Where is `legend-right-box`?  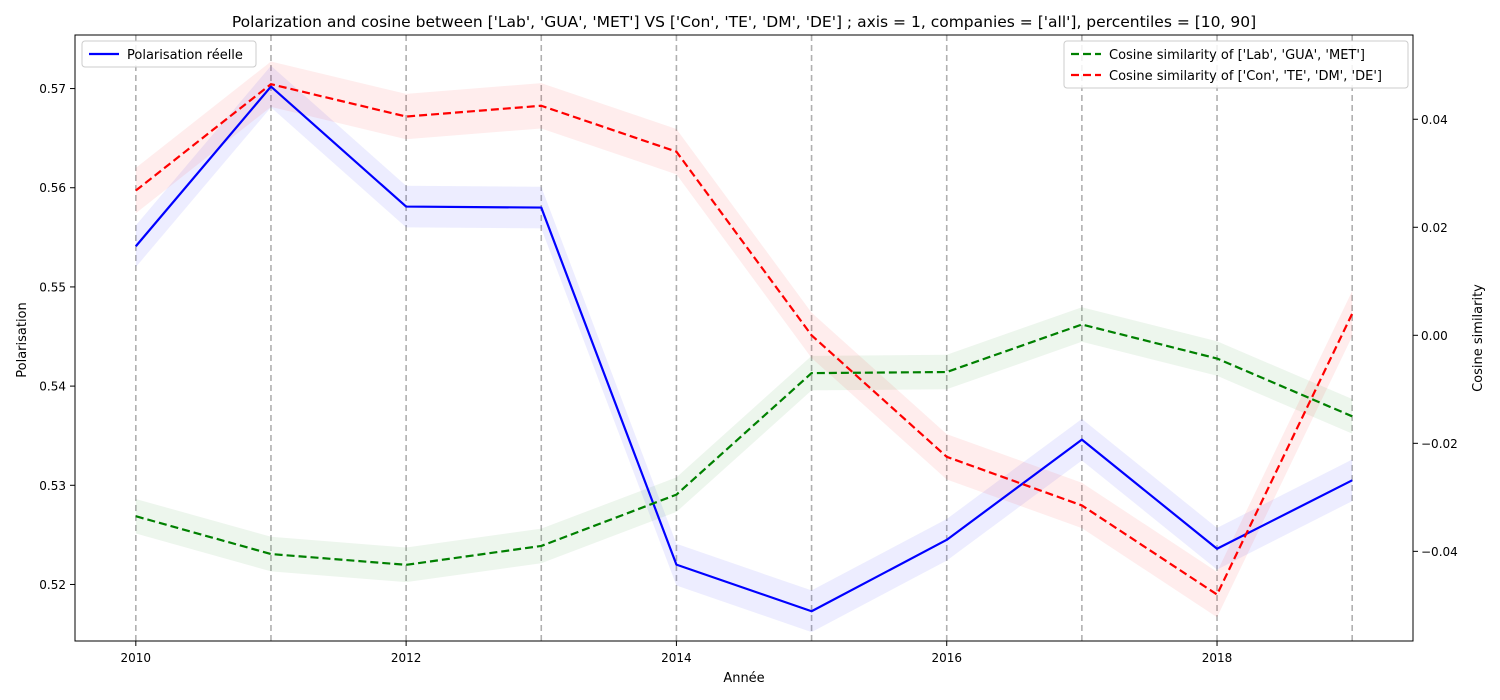
legend-right-box is located at coordinates (1236, 64).